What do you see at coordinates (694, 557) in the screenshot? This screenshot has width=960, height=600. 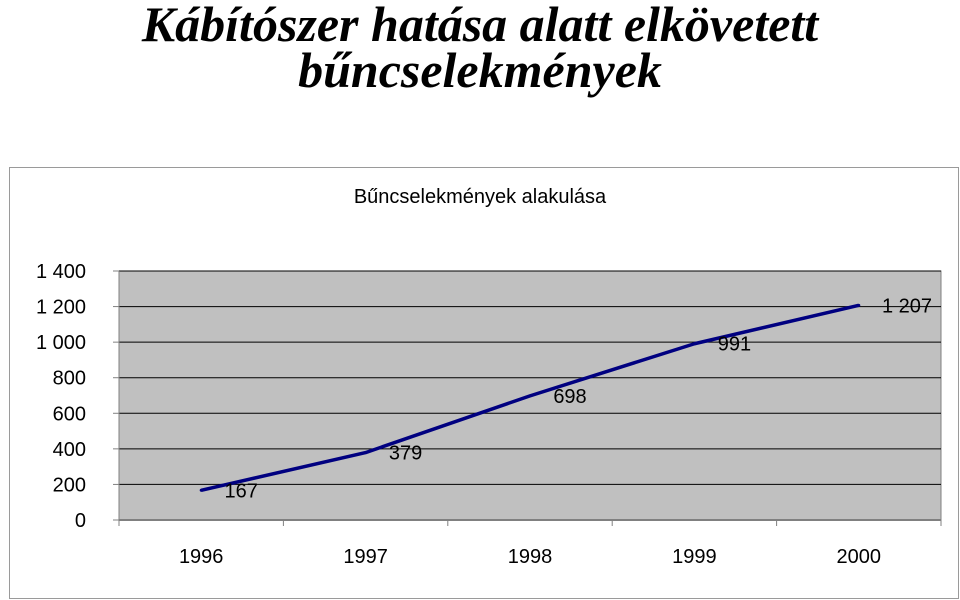 I see `x-tick-label-1999: 1999` at bounding box center [694, 557].